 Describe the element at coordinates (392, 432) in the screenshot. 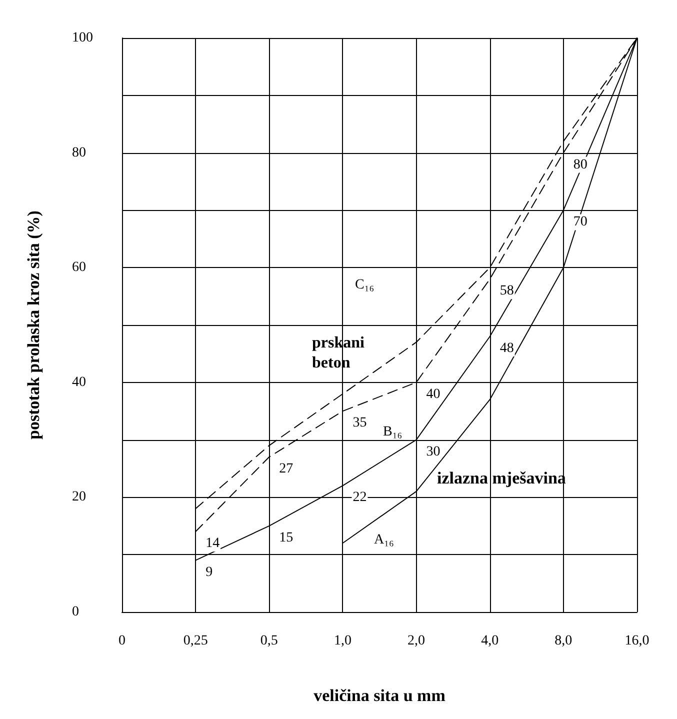

I see `annotation: B₁₆` at that location.